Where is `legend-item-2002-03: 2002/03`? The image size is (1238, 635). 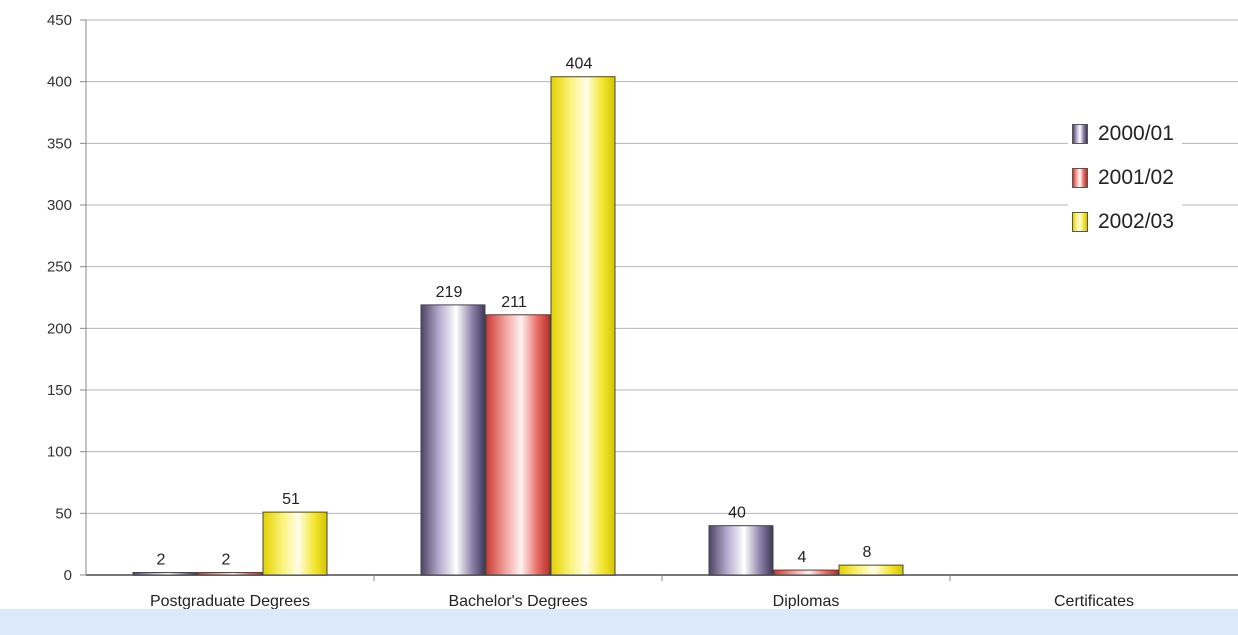 legend-item-2002-03: 2002/03 is located at coordinates (1123, 222).